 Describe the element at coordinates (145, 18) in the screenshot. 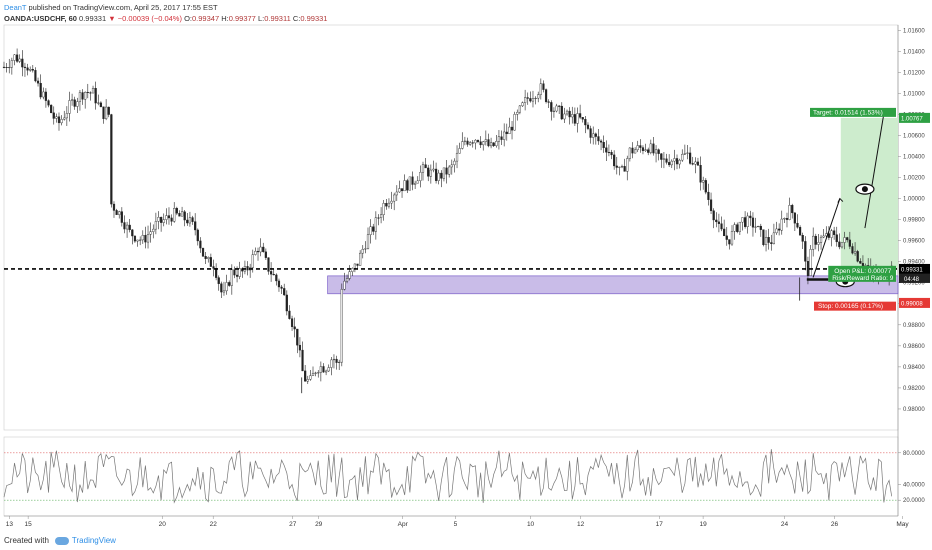

I see `price-change: ▼ −0.00039 (−0.04%)` at that location.